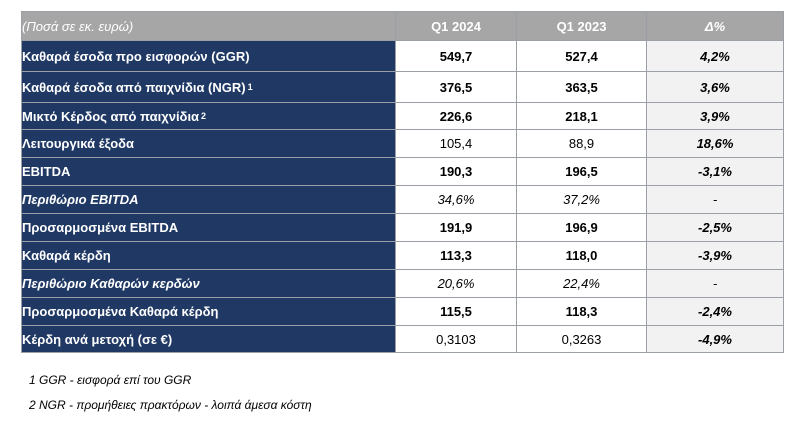 The width and height of the screenshot is (799, 426). Describe the element at coordinates (456, 227) in the screenshot. I see `cell-q1-2024: 191,9` at that location.